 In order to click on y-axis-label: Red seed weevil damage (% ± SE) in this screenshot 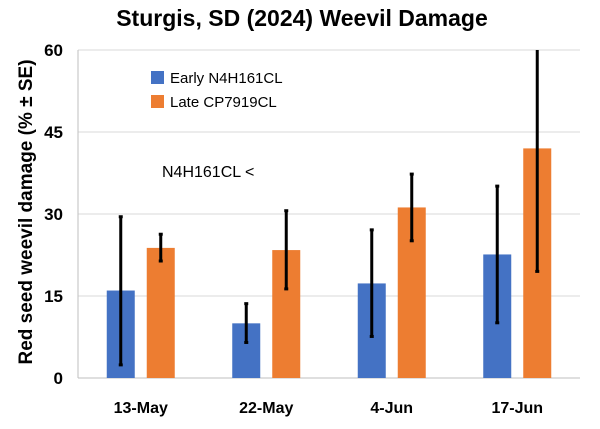, I will do `click(26, 211)`.